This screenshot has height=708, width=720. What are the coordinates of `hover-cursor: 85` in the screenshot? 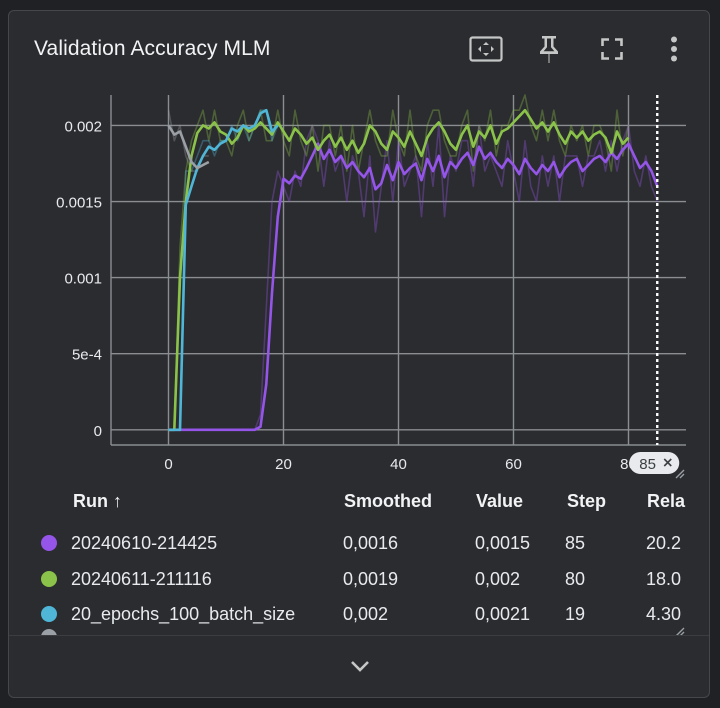 It's located at (654, 284).